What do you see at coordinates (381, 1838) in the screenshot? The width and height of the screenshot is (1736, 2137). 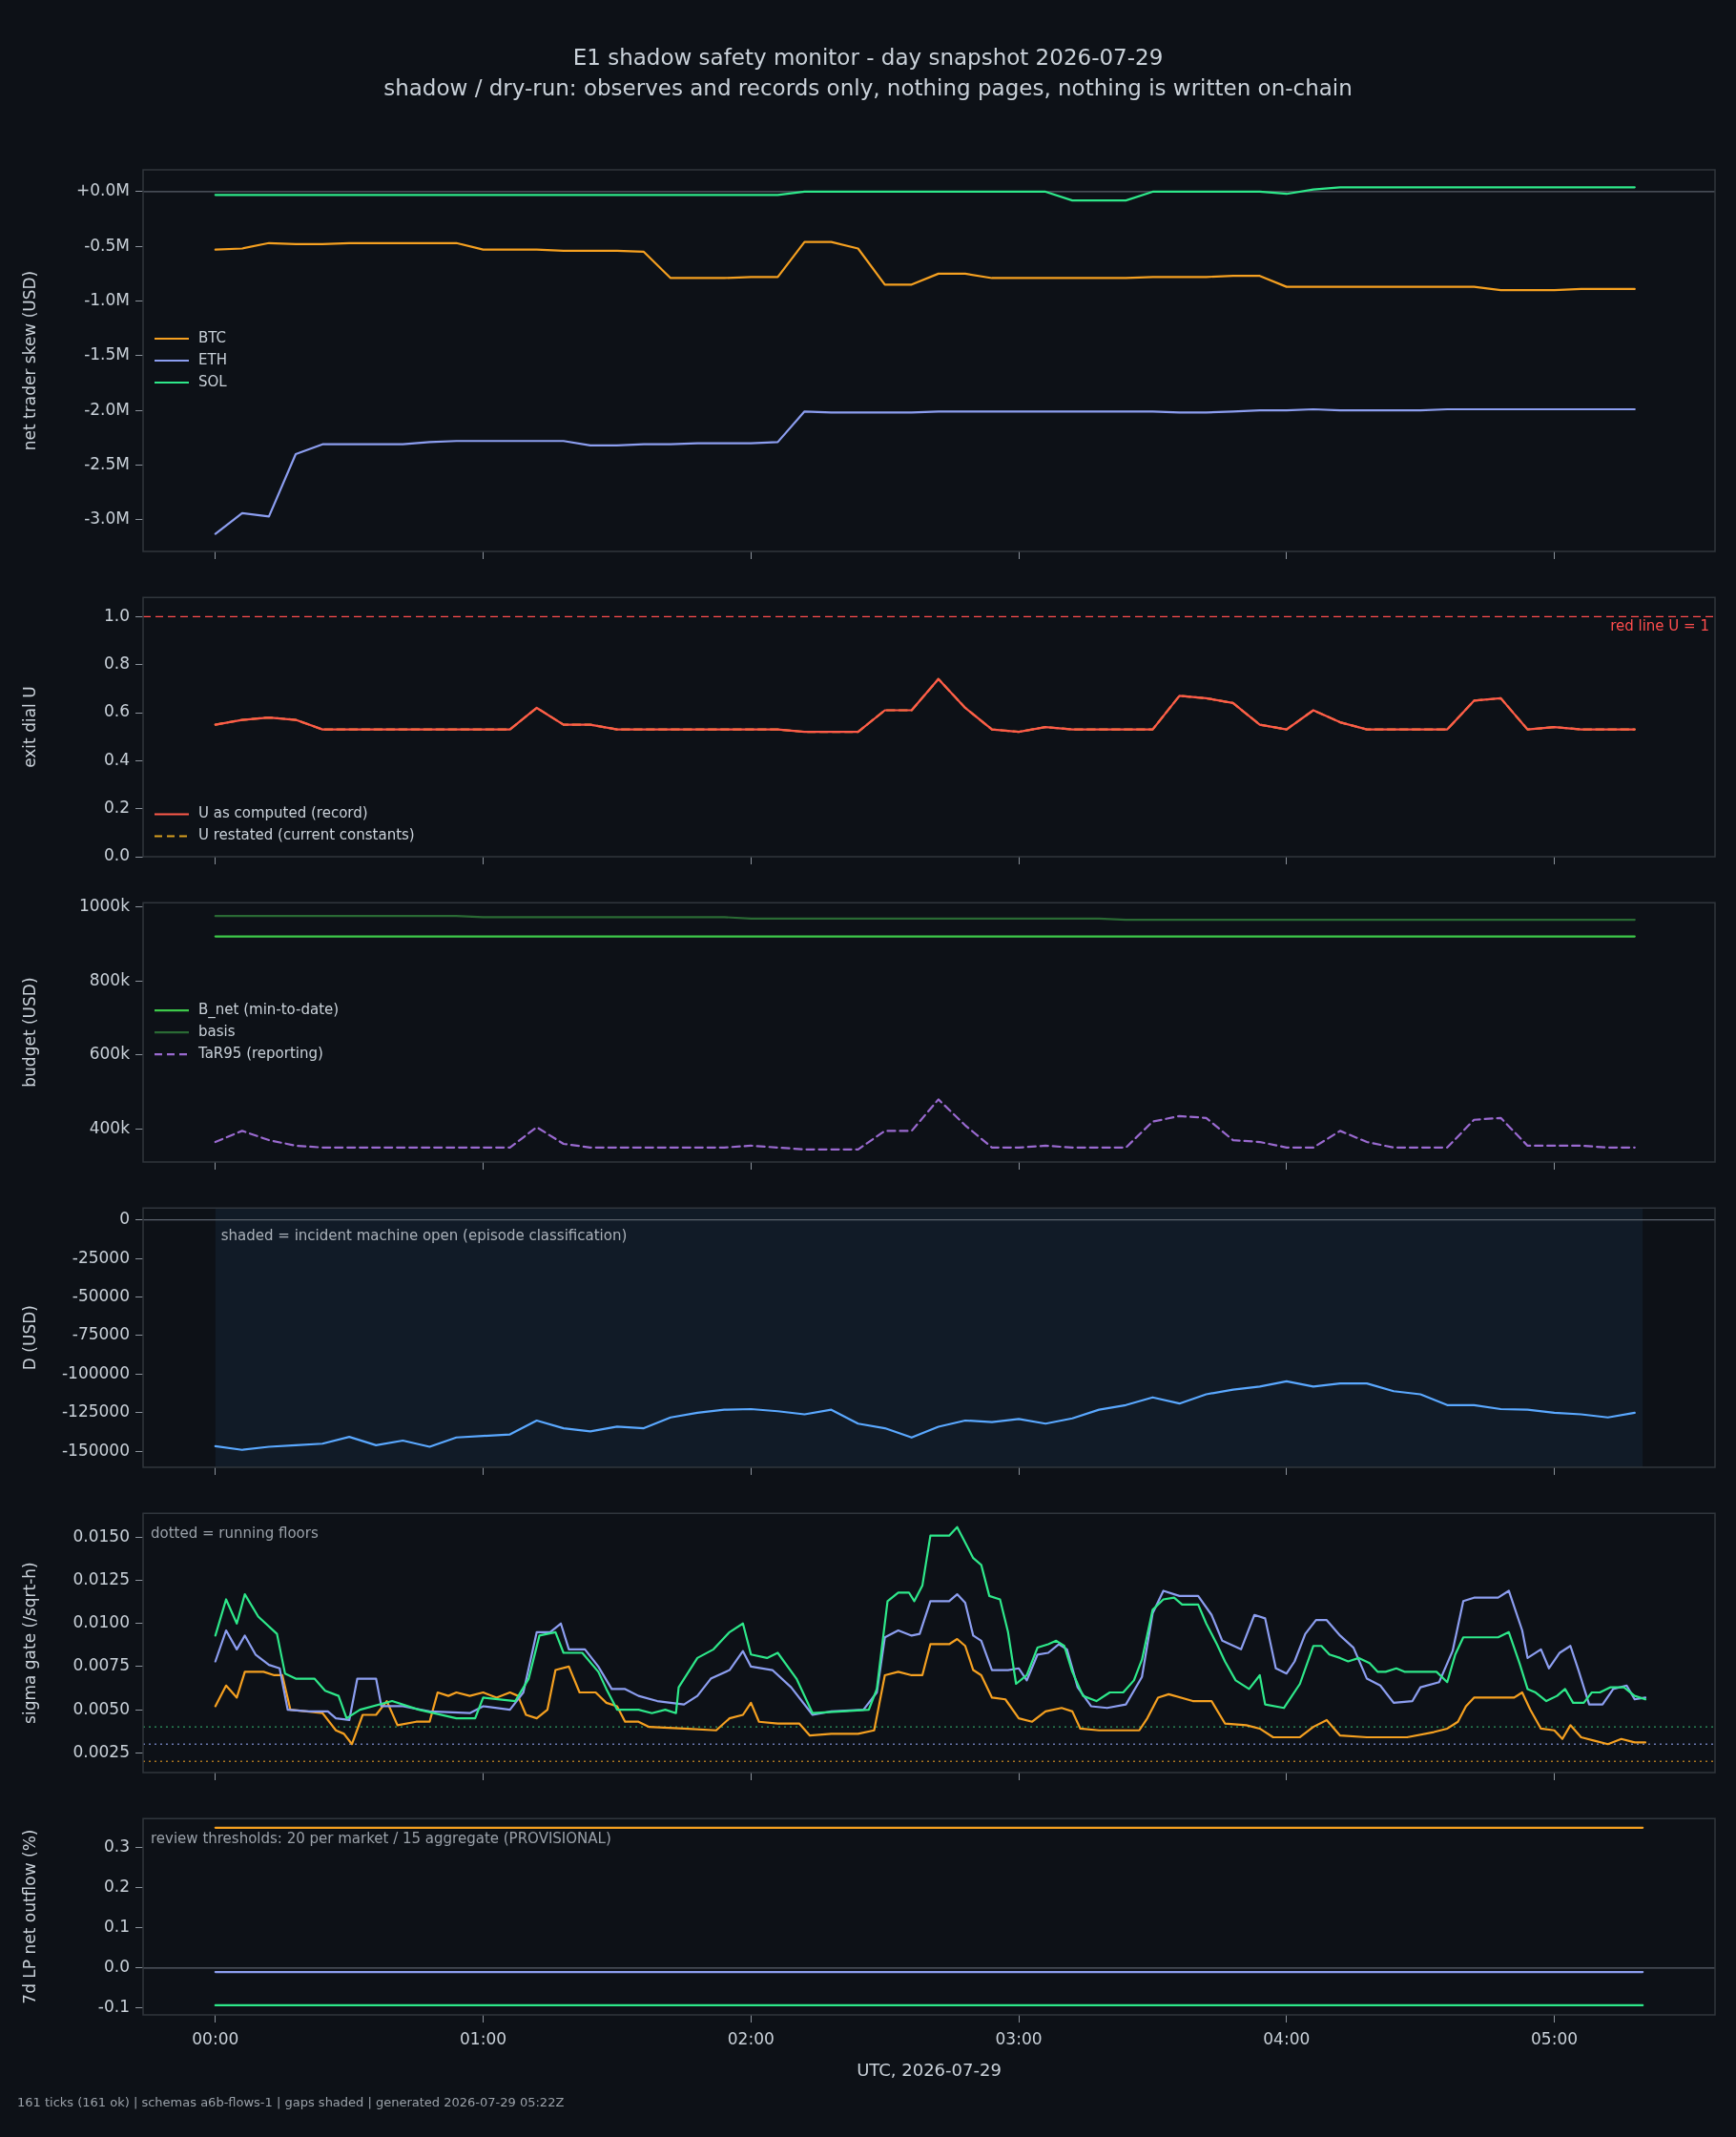 I see `annotation: review thresholds: 20 per market / 15 aggregate (PROVISIONAL)` at bounding box center [381, 1838].